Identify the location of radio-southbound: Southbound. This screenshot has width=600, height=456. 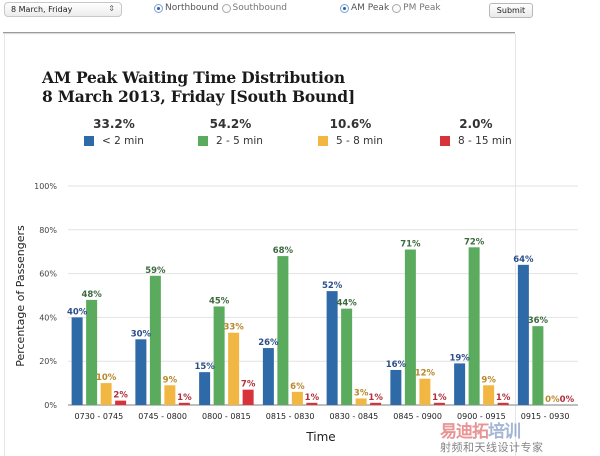
(254, 8).